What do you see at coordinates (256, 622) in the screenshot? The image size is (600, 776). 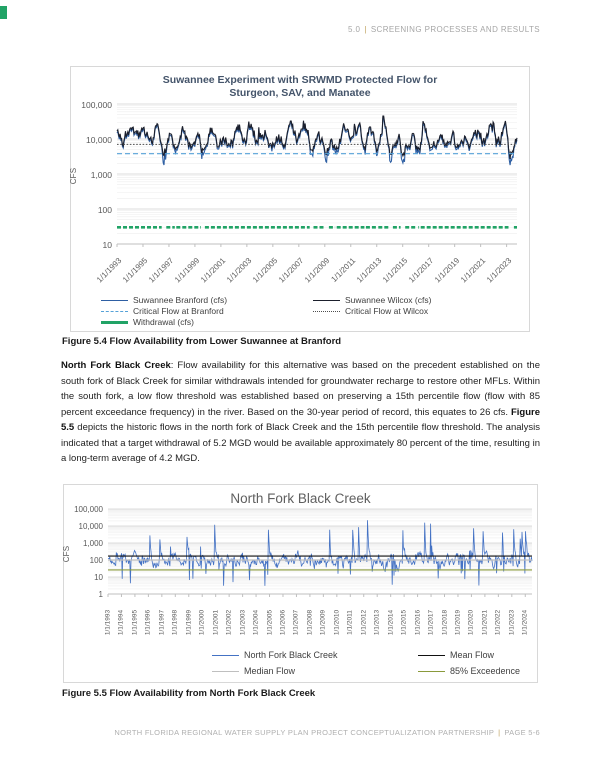 I see `x-tick-label: 1/1/2004` at bounding box center [256, 622].